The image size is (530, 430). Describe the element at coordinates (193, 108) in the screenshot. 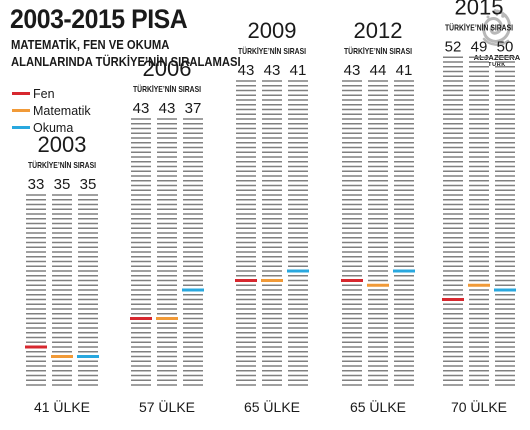

I see `rank-value-okuma-2006: 37` at that location.